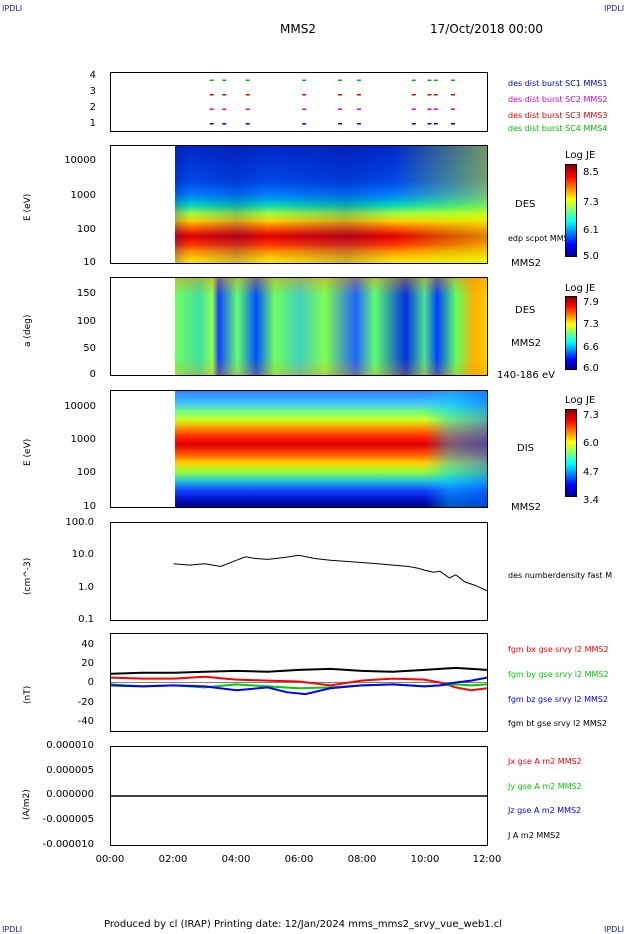  Describe the element at coordinates (331, 326) in the screenshot. I see `des-pitch-spectrogram` at that location.